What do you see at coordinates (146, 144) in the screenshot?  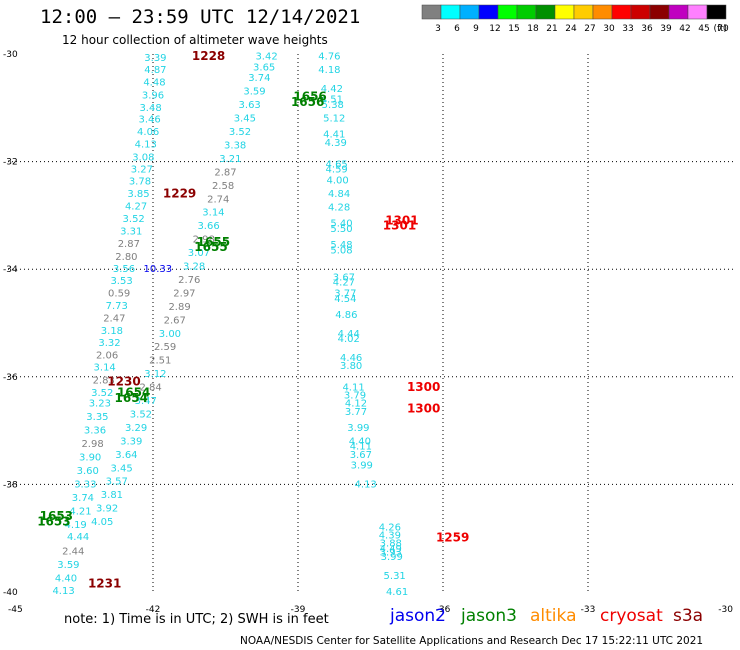 I see `swh-value-s3a: 4.13` at bounding box center [146, 144].